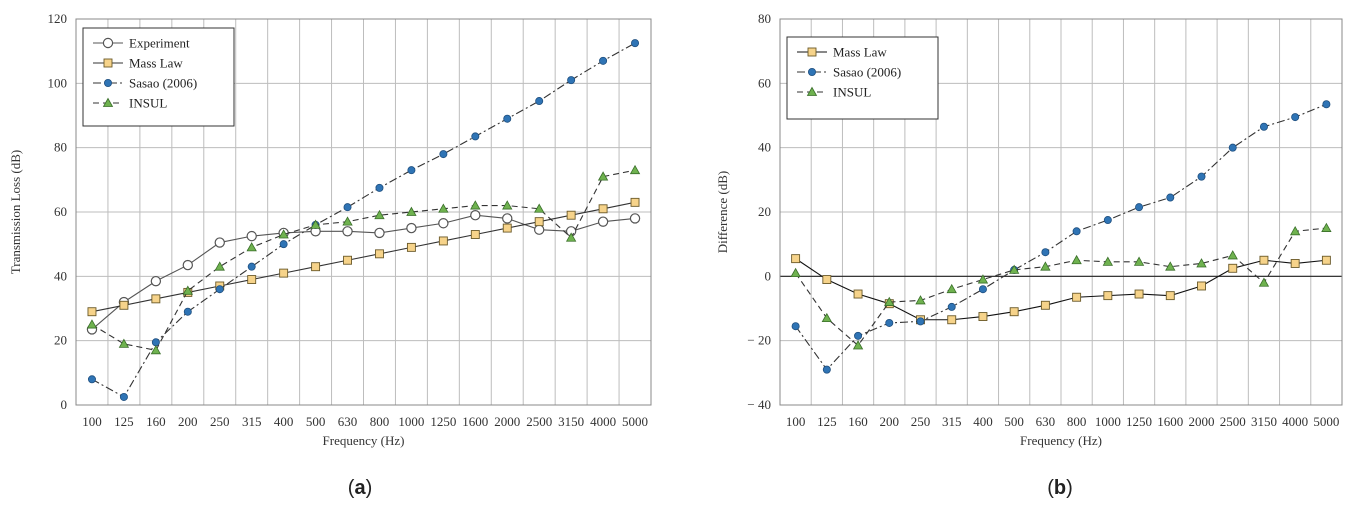 The height and width of the screenshot is (505, 1354). I want to click on caption-letter: b, so click(1060, 488).